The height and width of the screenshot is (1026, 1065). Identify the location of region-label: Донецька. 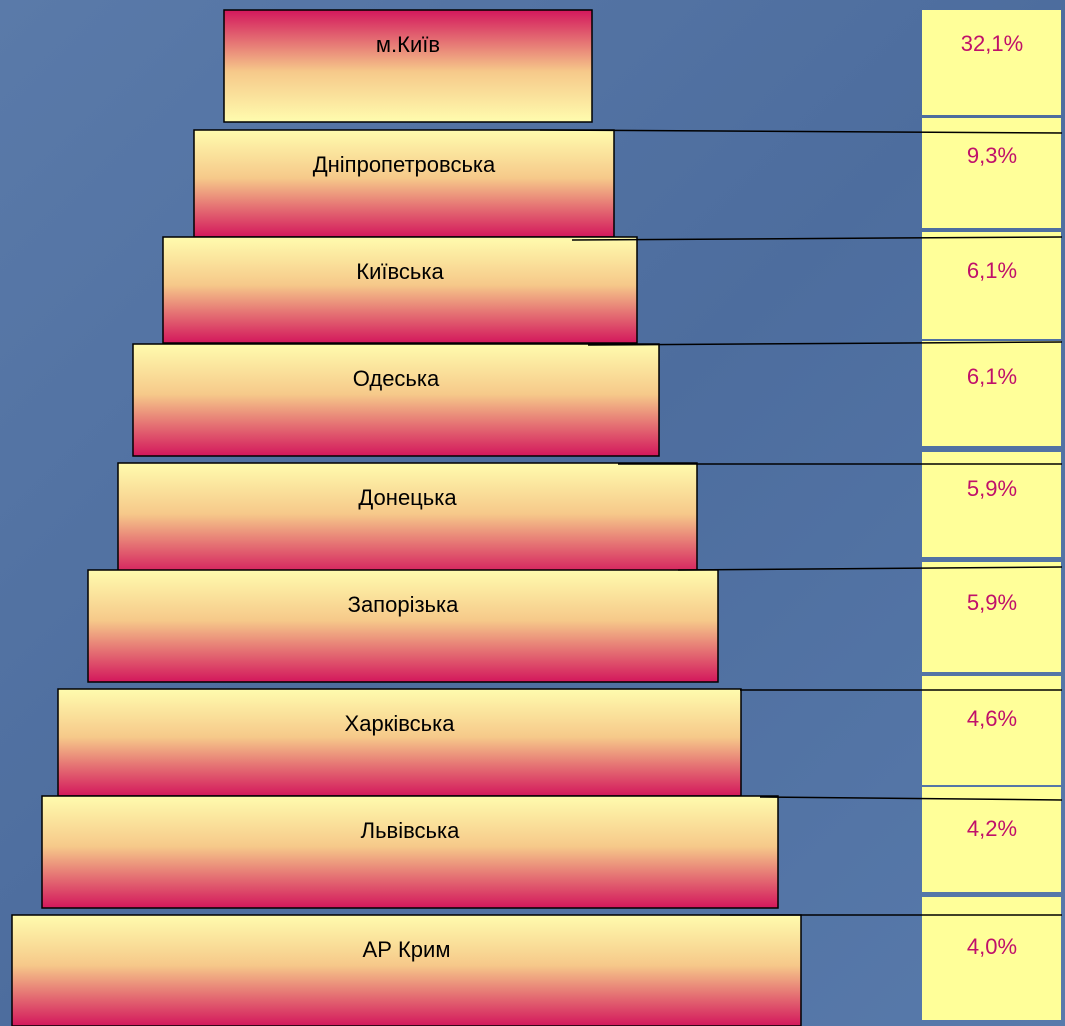
(407, 497).